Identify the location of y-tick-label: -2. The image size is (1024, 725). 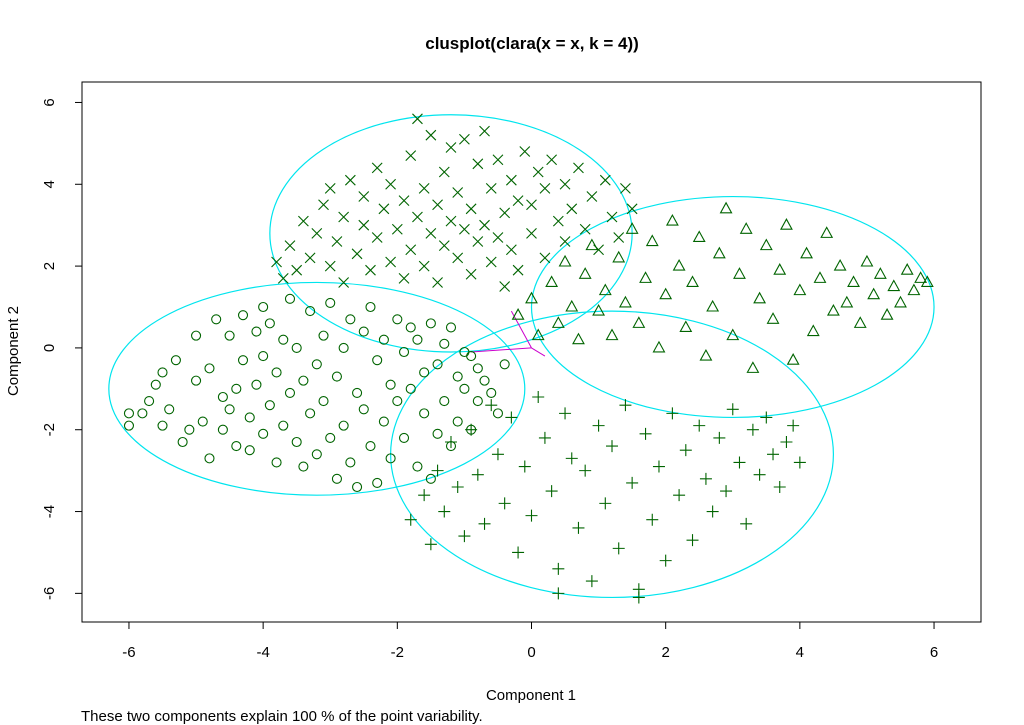
(49, 429).